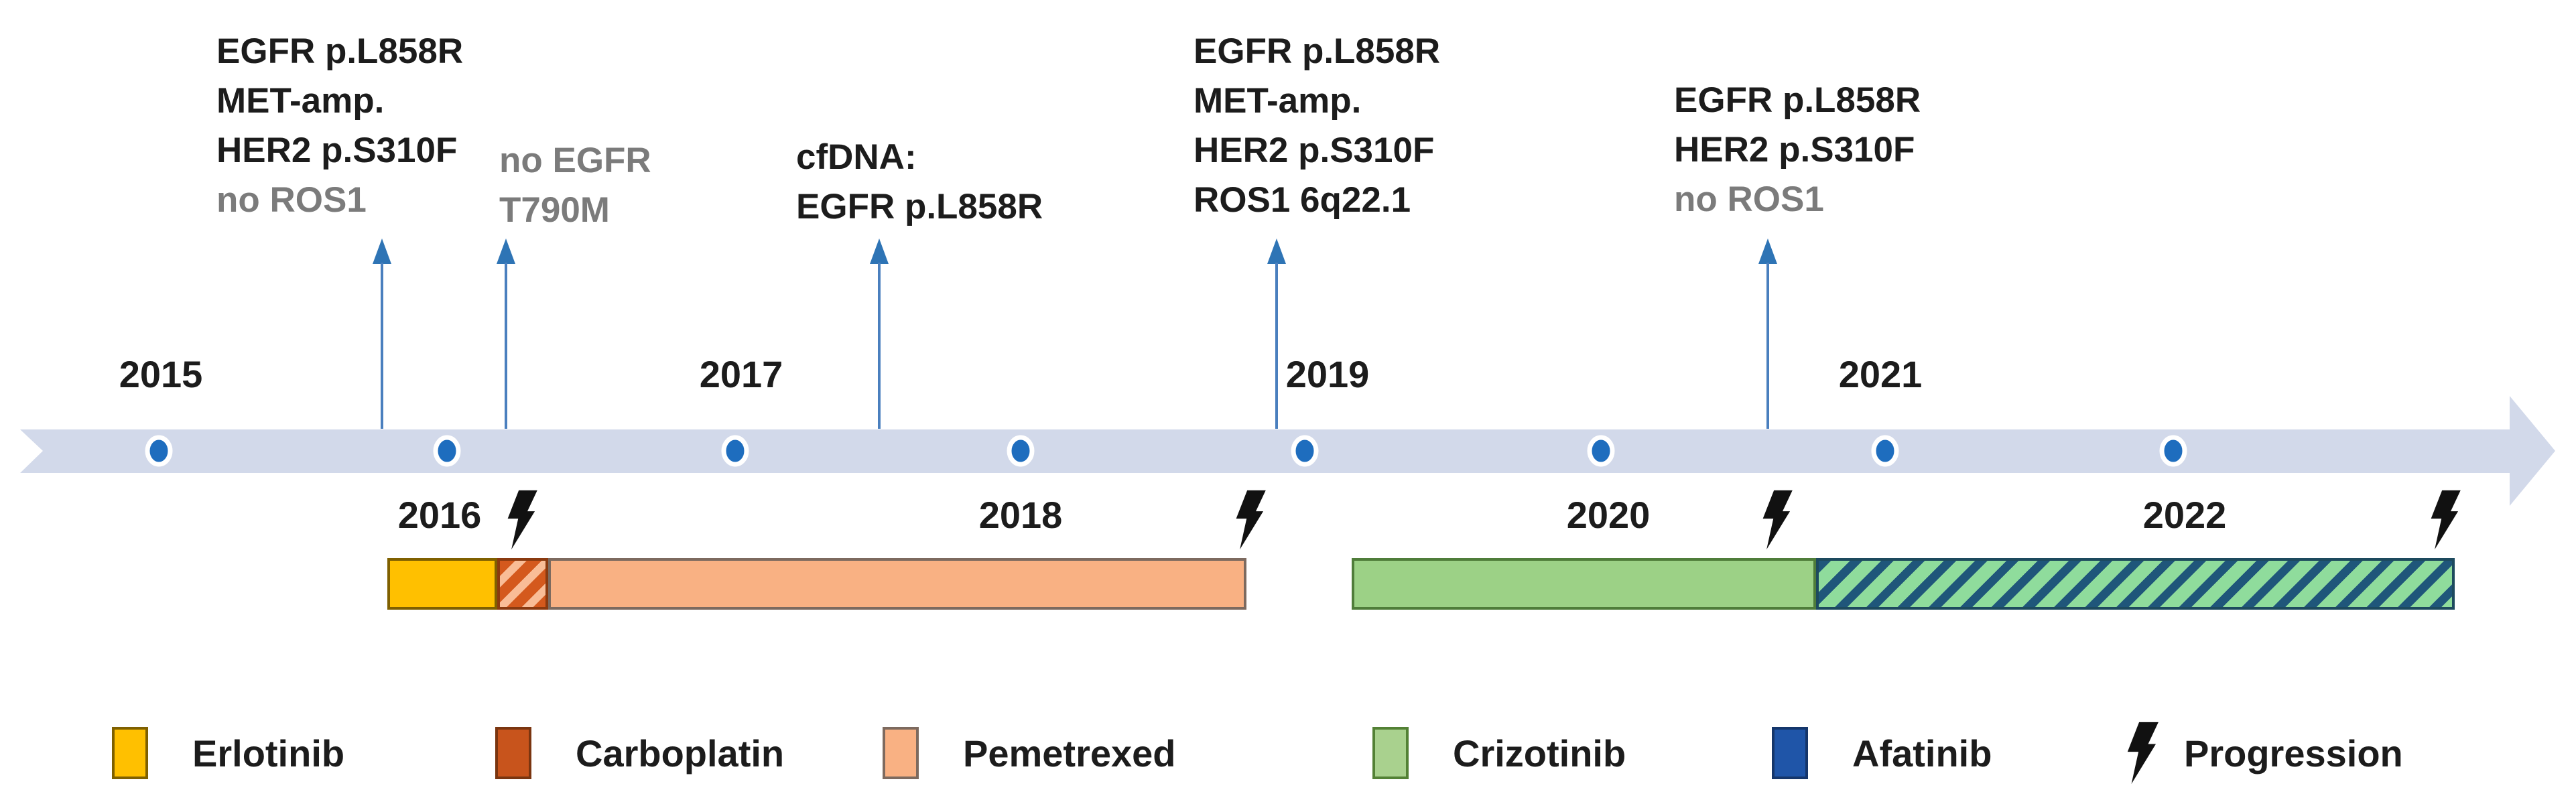  Describe the element at coordinates (680, 753) in the screenshot. I see `legend-label: Carboplatin` at that location.